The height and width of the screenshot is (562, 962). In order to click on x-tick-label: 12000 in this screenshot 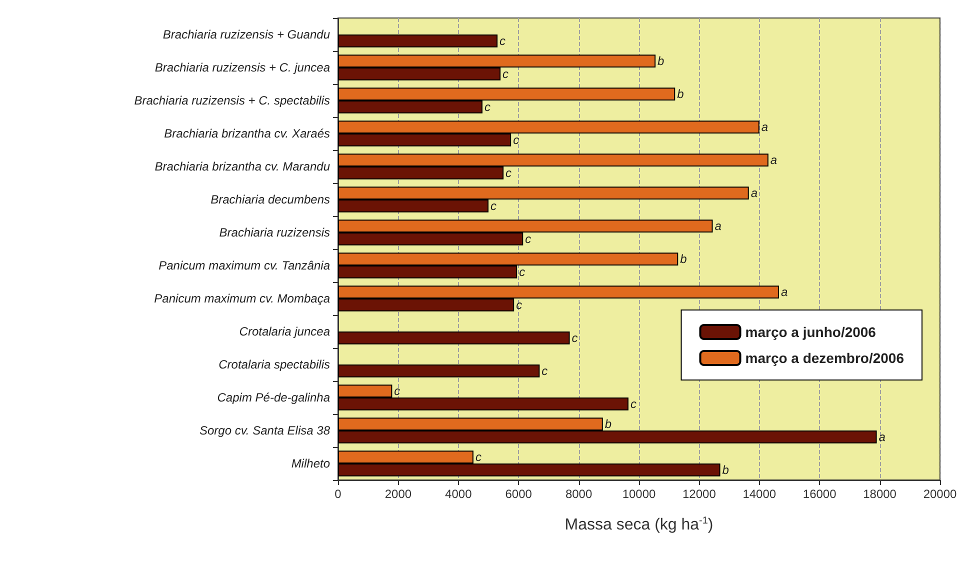, I will do `click(699, 494)`.